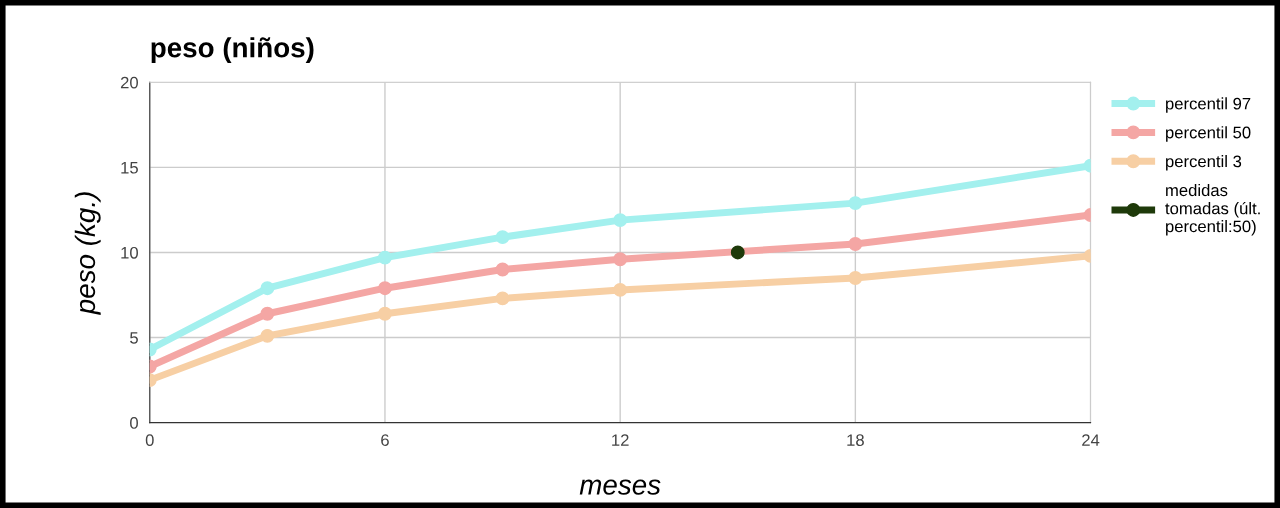  I want to click on legend-label: medidas tomadas (últ. percentil:50), so click(1212, 209).